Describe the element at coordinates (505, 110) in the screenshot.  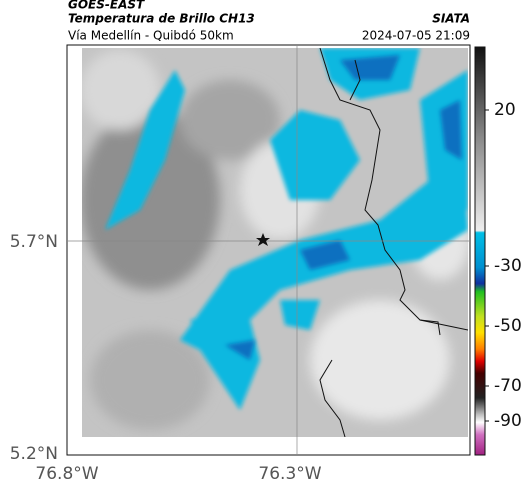
I see `colorbar-tick-label: 20` at that location.